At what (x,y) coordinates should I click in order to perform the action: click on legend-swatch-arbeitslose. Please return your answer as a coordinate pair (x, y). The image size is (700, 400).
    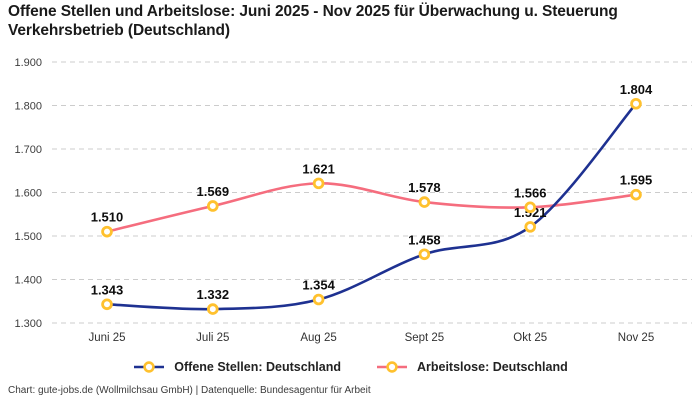
    Looking at the image, I should click on (391, 367).